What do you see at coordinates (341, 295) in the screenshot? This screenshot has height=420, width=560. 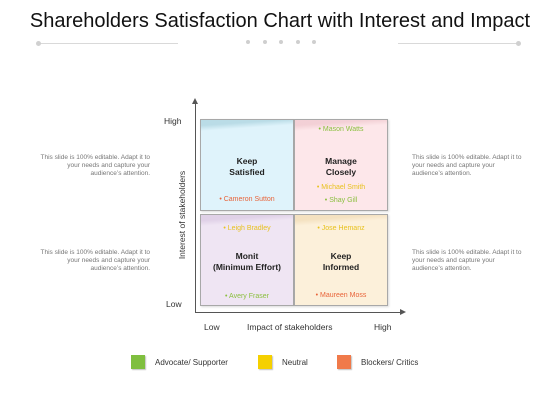 I see `stakeholder-name: • Maureen Moss` at bounding box center [341, 295].